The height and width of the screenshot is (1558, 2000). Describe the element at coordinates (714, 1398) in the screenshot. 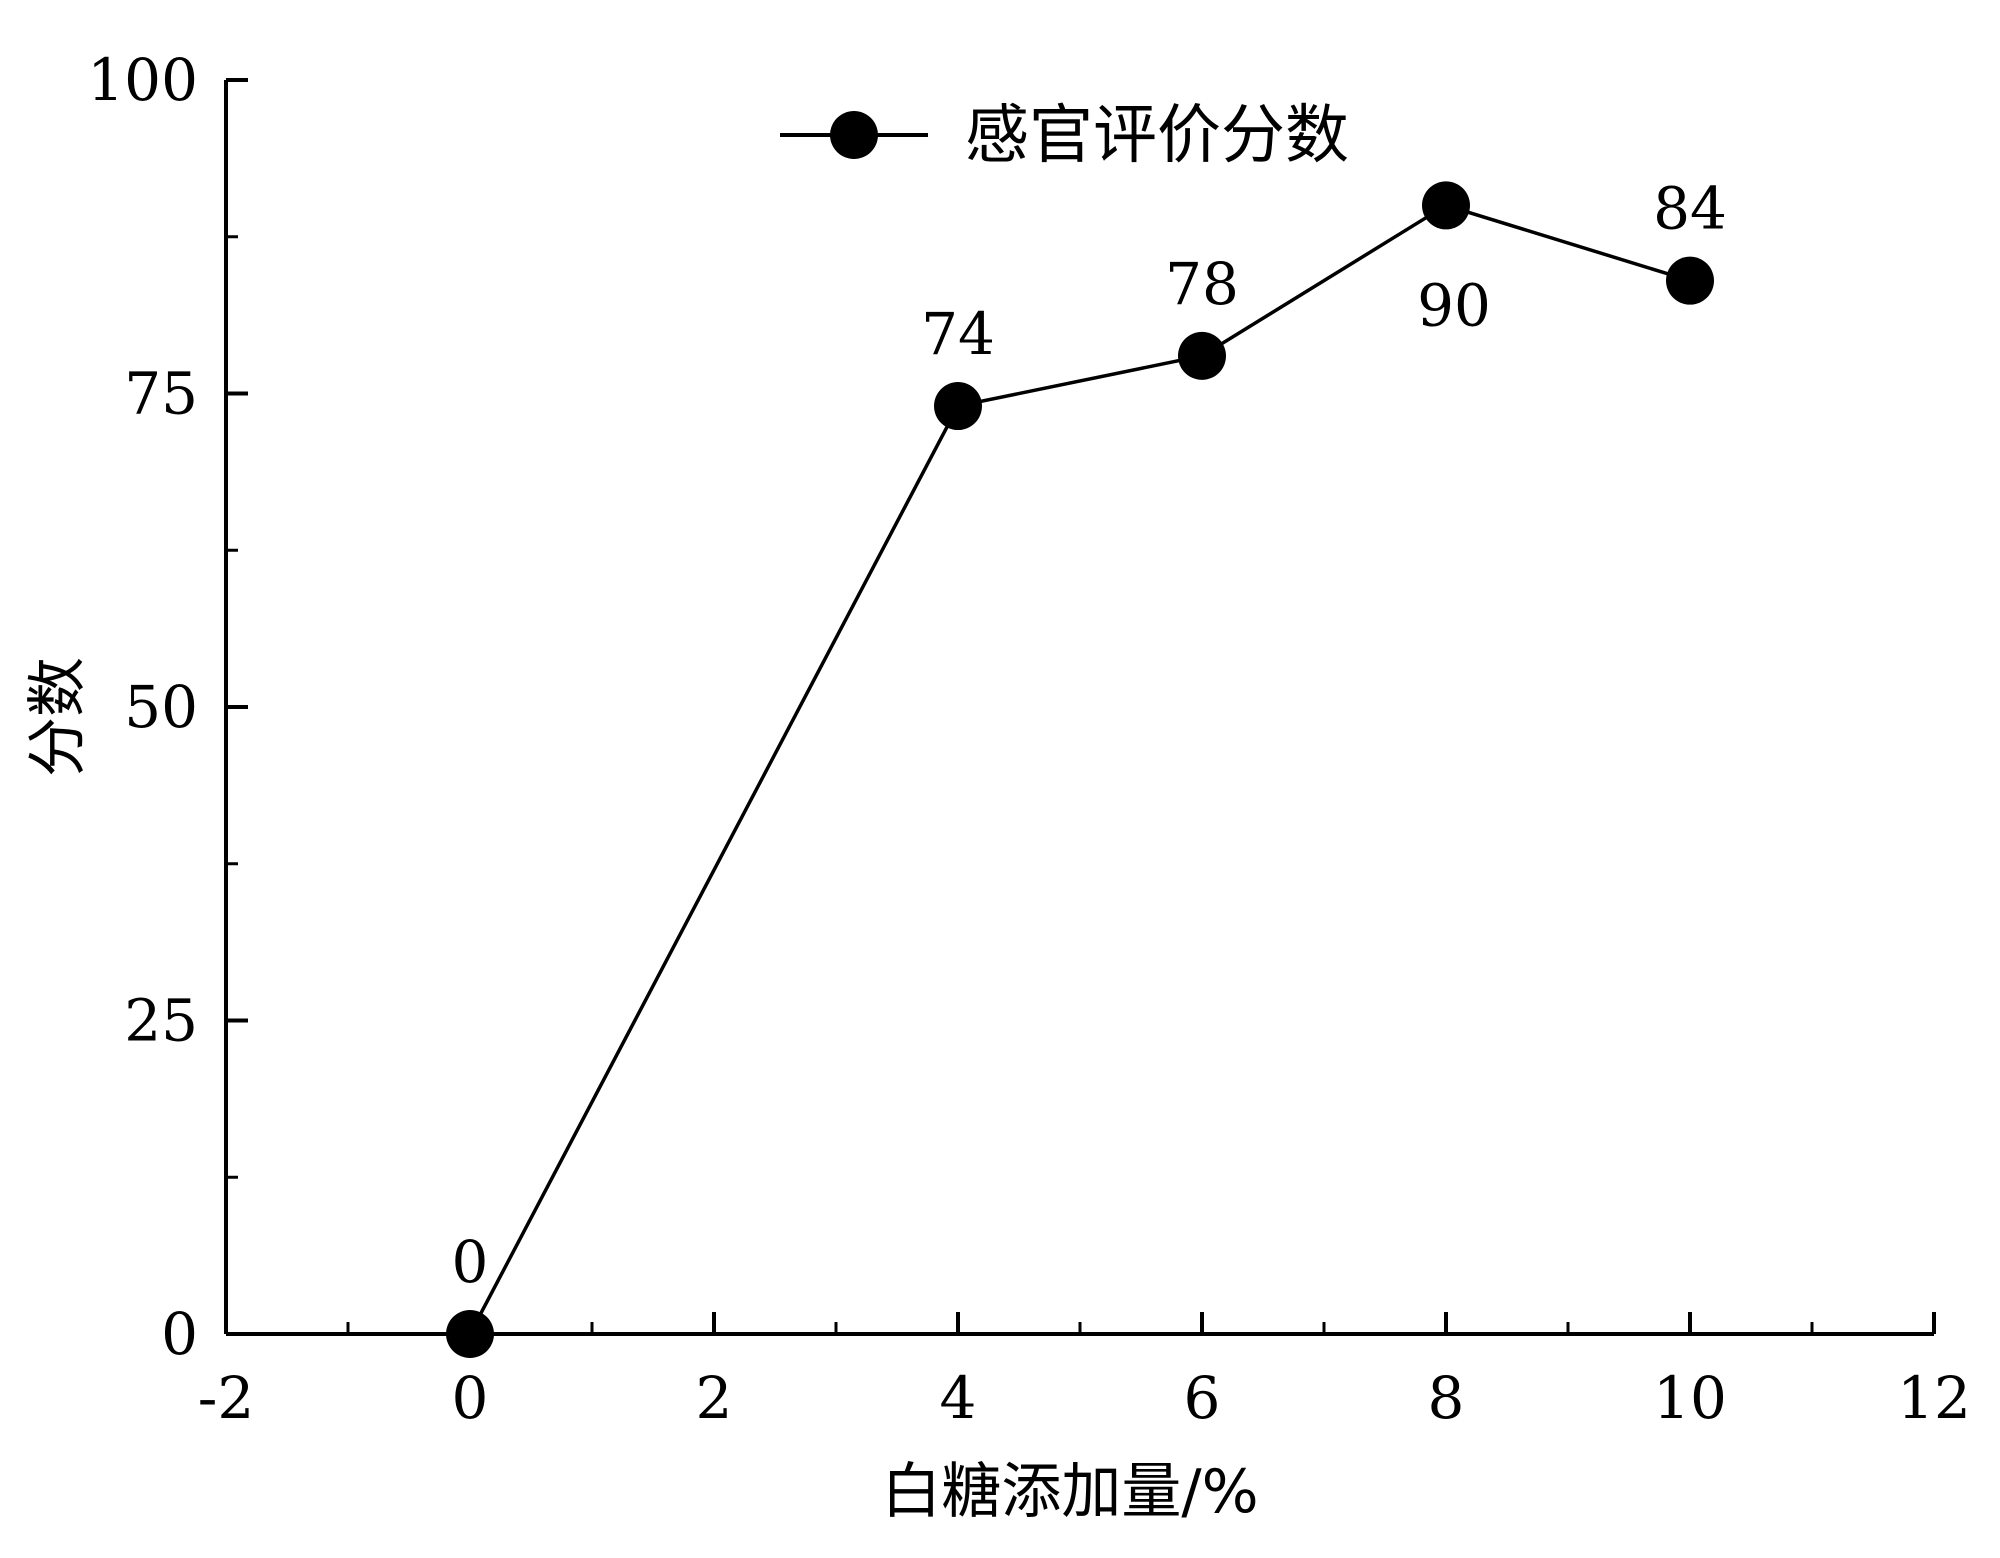

I see `x-tick-label: 2` at that location.